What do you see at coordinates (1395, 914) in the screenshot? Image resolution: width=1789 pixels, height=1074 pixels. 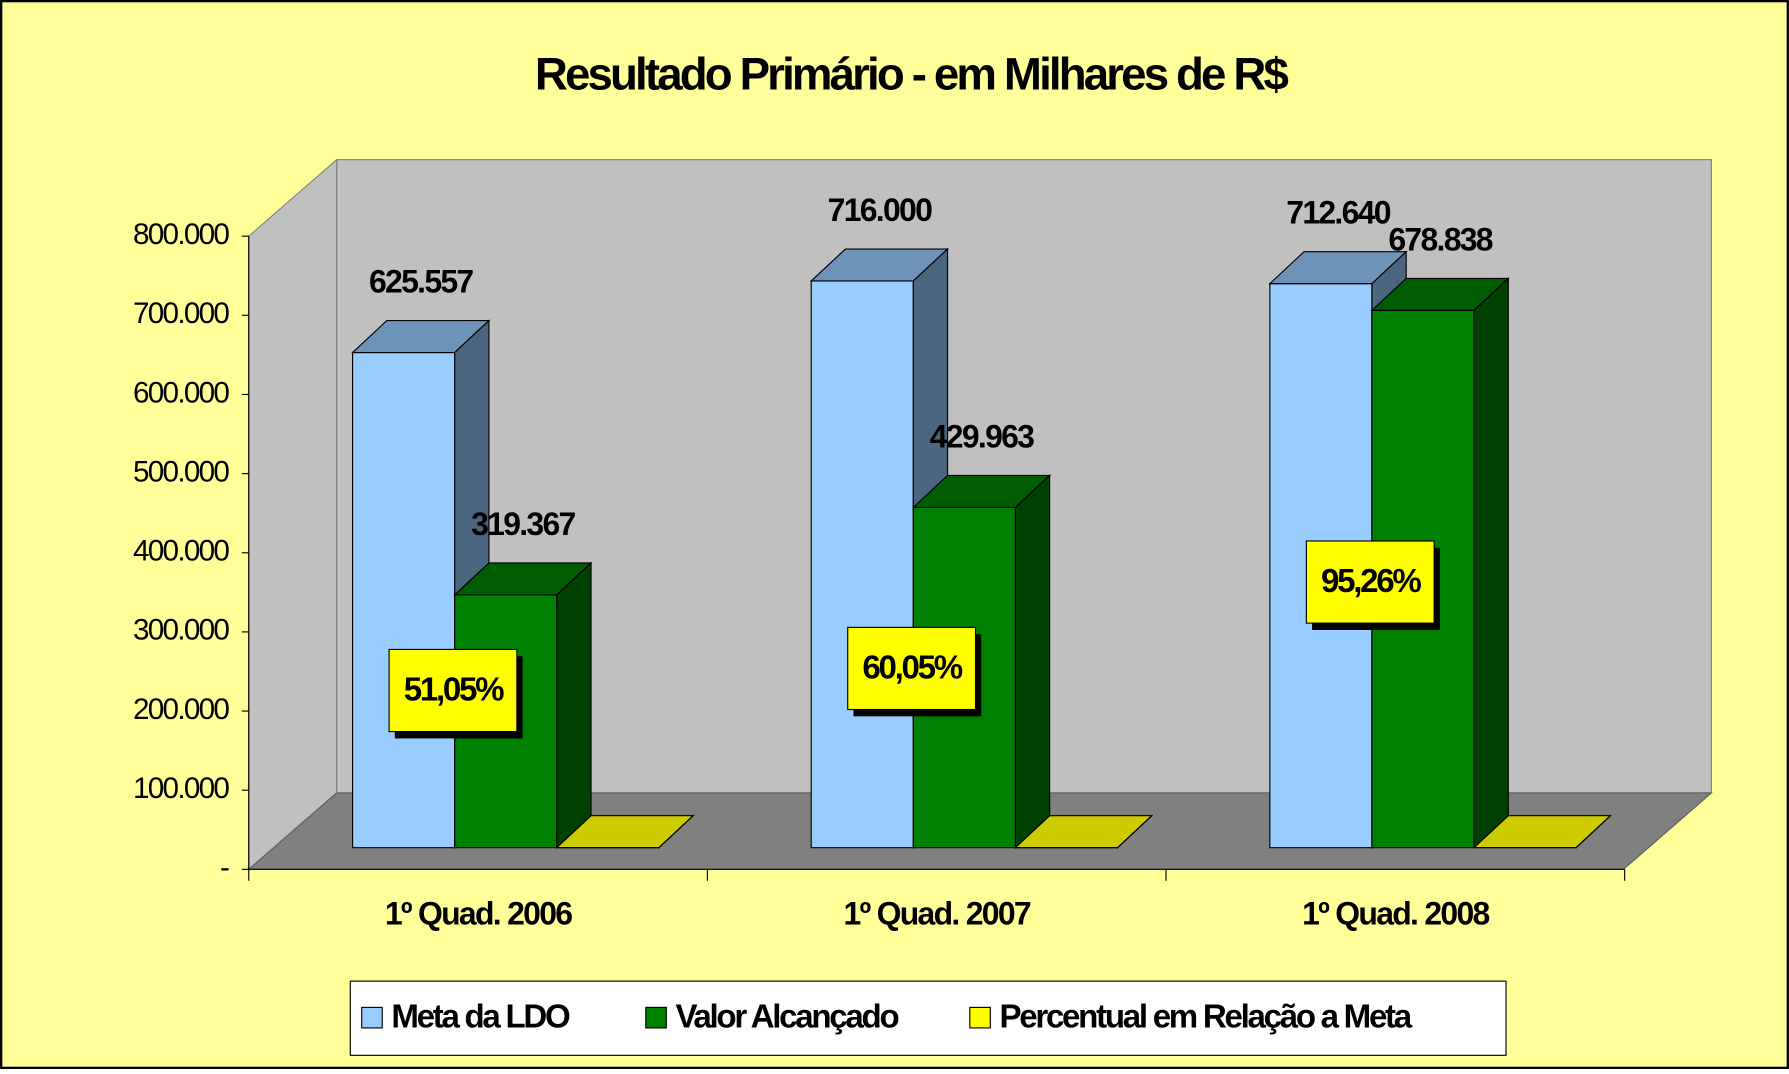 I see `x-tick-label: 1º Quad. 2008` at bounding box center [1395, 914].